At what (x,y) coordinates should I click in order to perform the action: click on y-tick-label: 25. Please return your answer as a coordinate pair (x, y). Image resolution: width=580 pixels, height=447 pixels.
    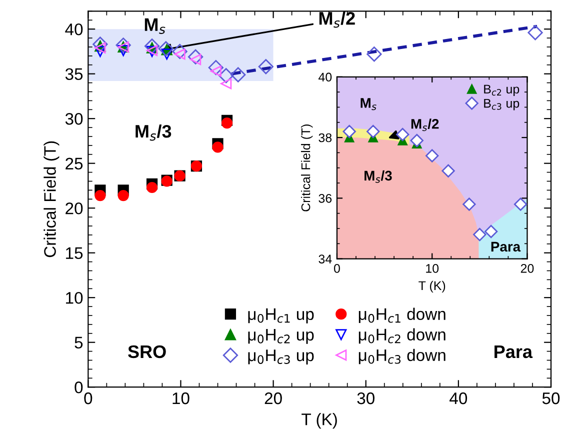
    Looking at the image, I should click on (74, 164).